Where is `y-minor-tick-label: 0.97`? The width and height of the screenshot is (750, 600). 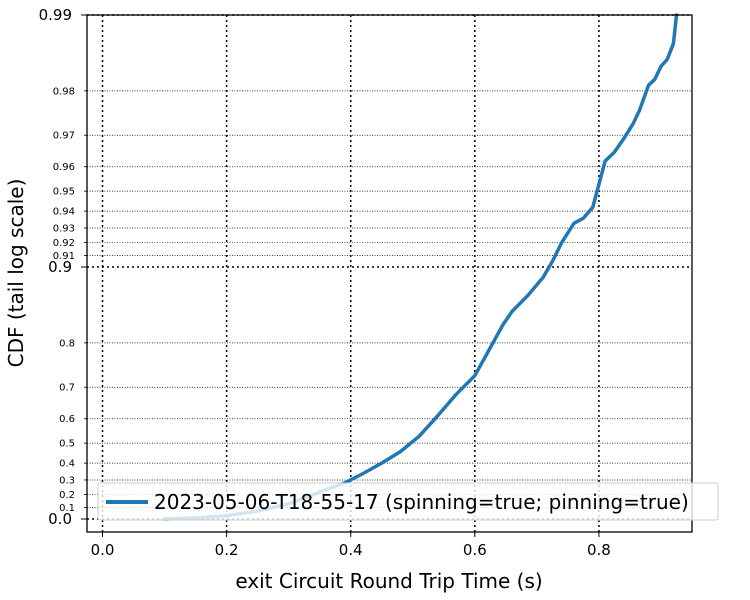
y-minor-tick-label: 0.97 is located at coordinates (64, 136).